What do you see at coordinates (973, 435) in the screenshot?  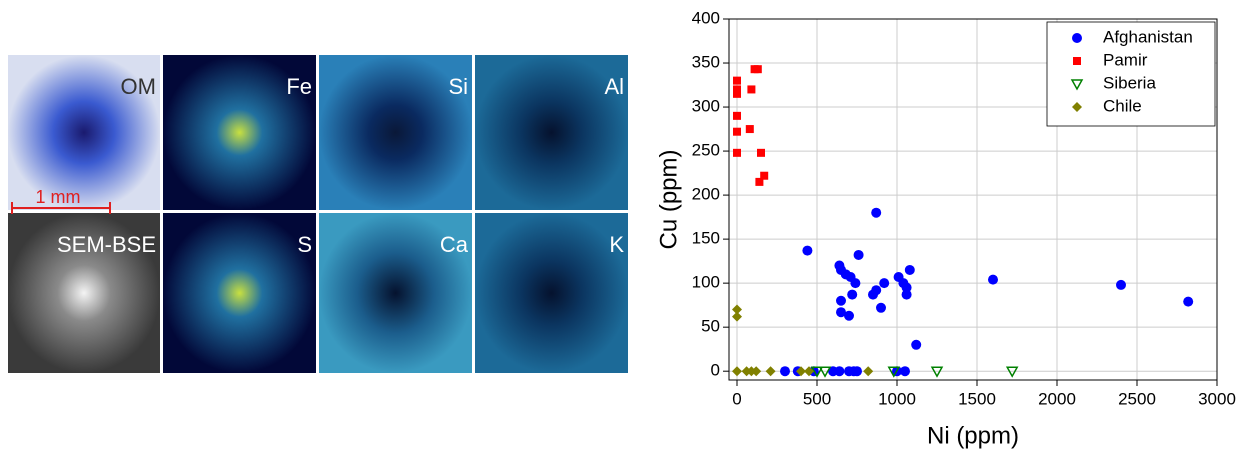 I see `x-axis-label: Ni (ppm)` at bounding box center [973, 435].